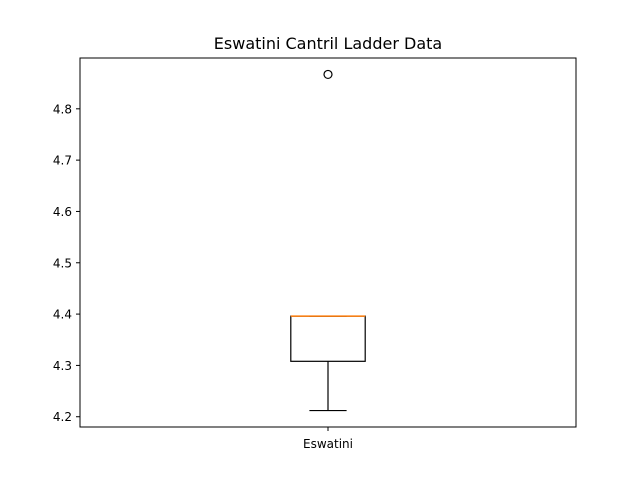 The height and width of the screenshot is (480, 640). What do you see at coordinates (62, 263) in the screenshot?
I see `y-tick-label: 4.5` at bounding box center [62, 263].